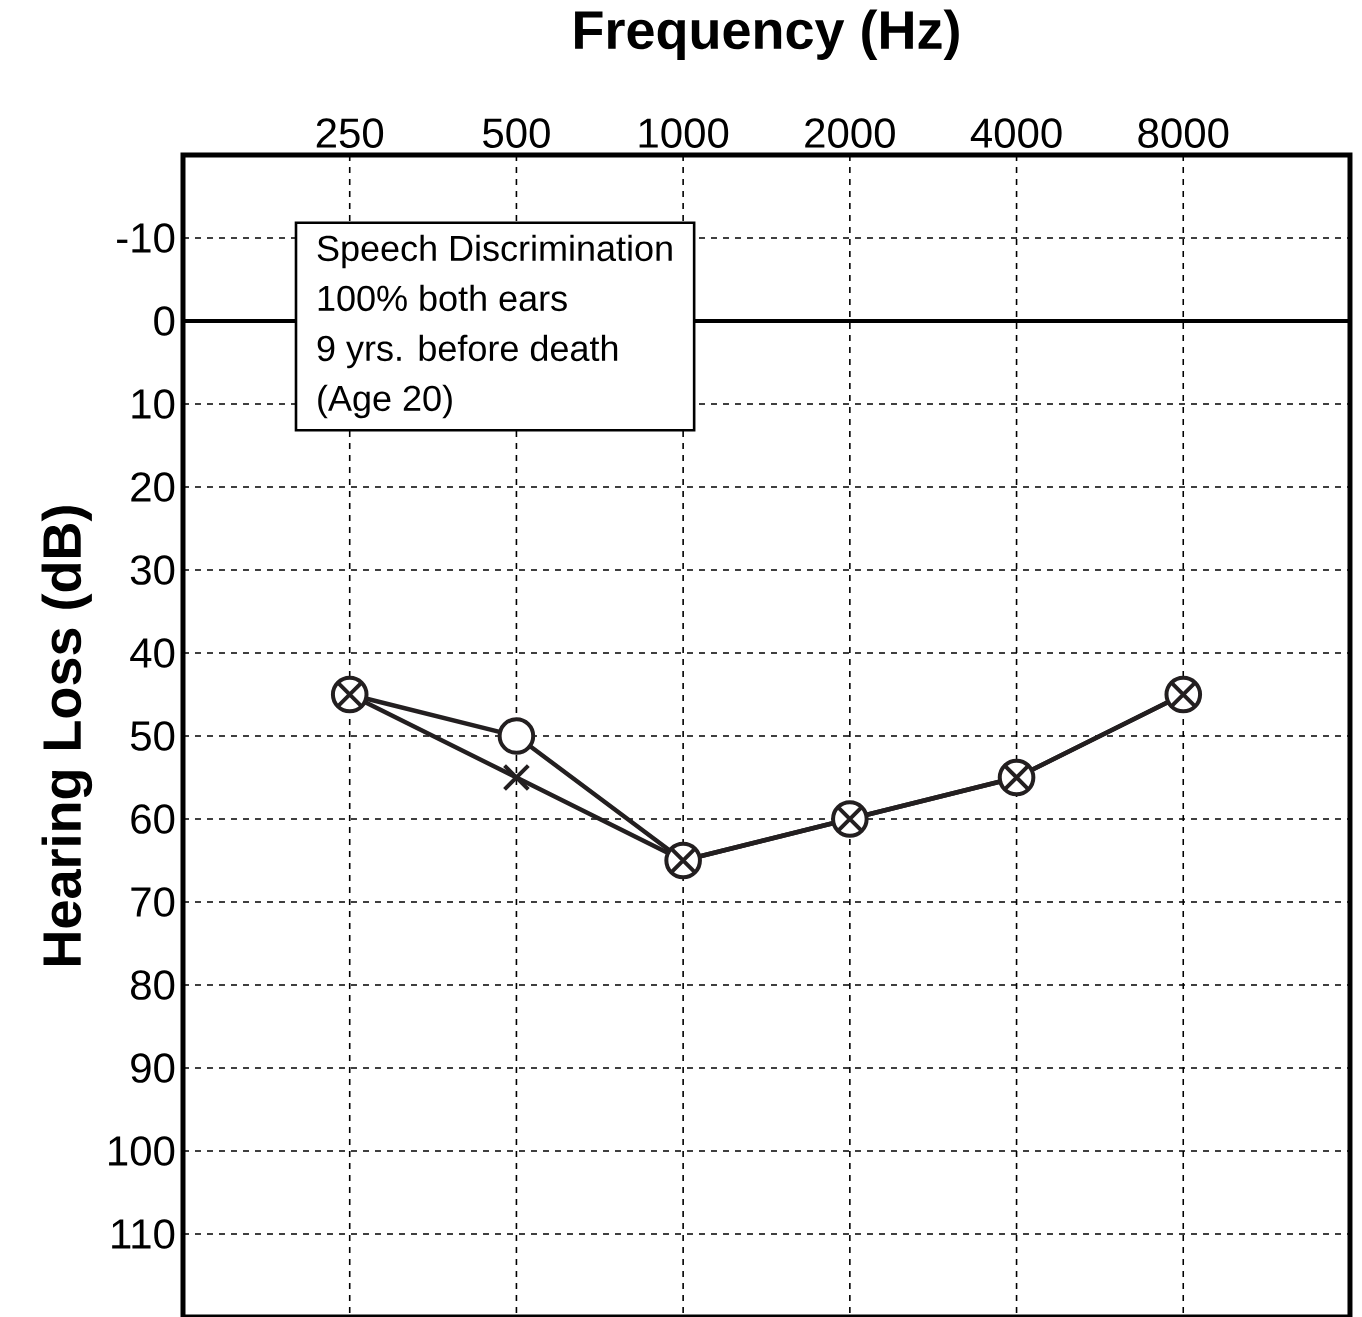 This screenshot has height=1317, width=1362. What do you see at coordinates (146, 238) in the screenshot?
I see `y-tick-label: -10` at bounding box center [146, 238].